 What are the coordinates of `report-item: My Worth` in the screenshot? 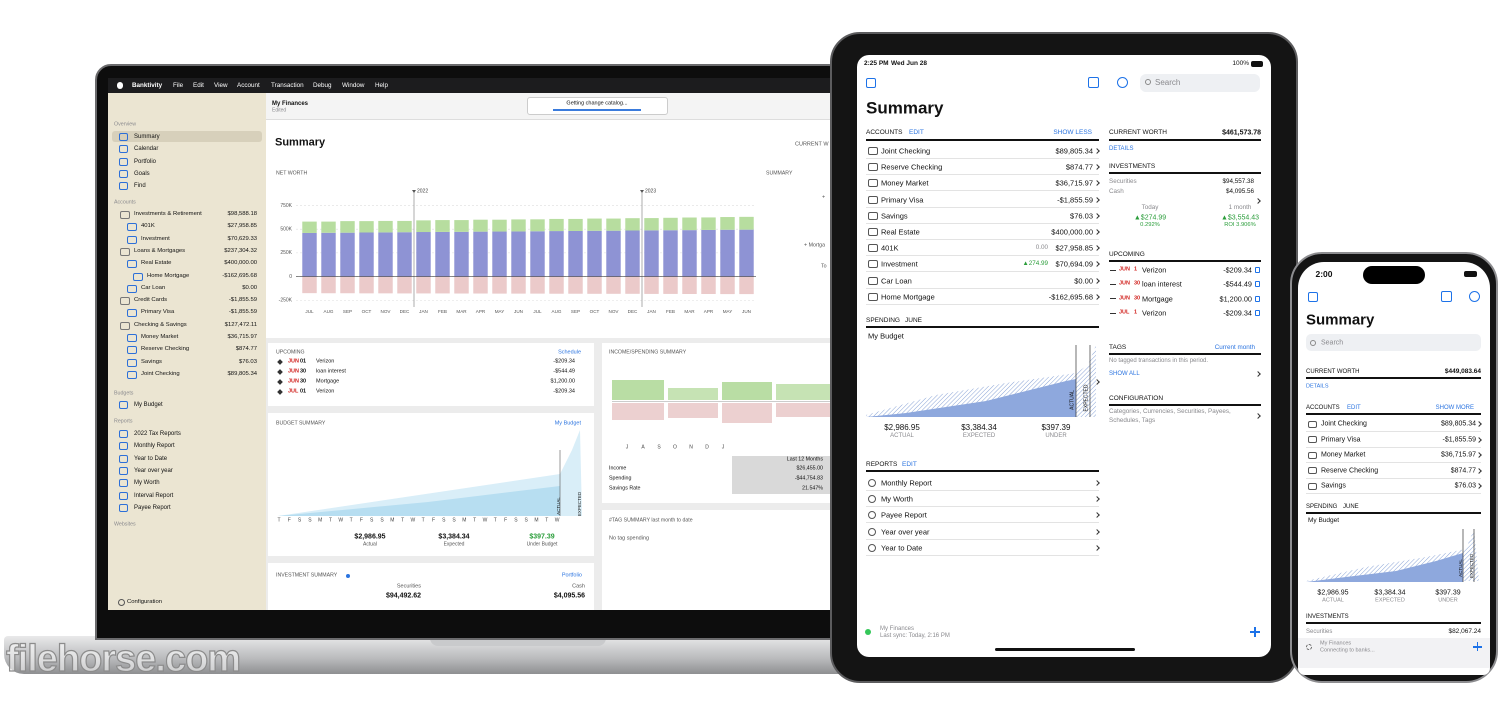 It's located at (897, 499).